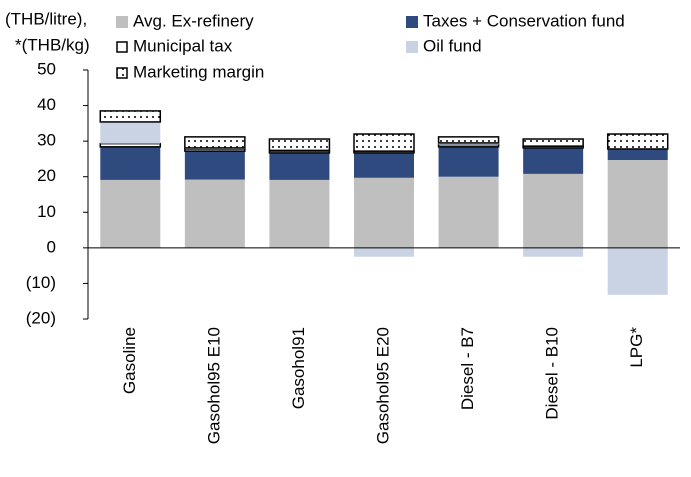 This screenshot has height=477, width=691. Describe the element at coordinates (51, 246) in the screenshot. I see `y-tick-label: 0` at that location.